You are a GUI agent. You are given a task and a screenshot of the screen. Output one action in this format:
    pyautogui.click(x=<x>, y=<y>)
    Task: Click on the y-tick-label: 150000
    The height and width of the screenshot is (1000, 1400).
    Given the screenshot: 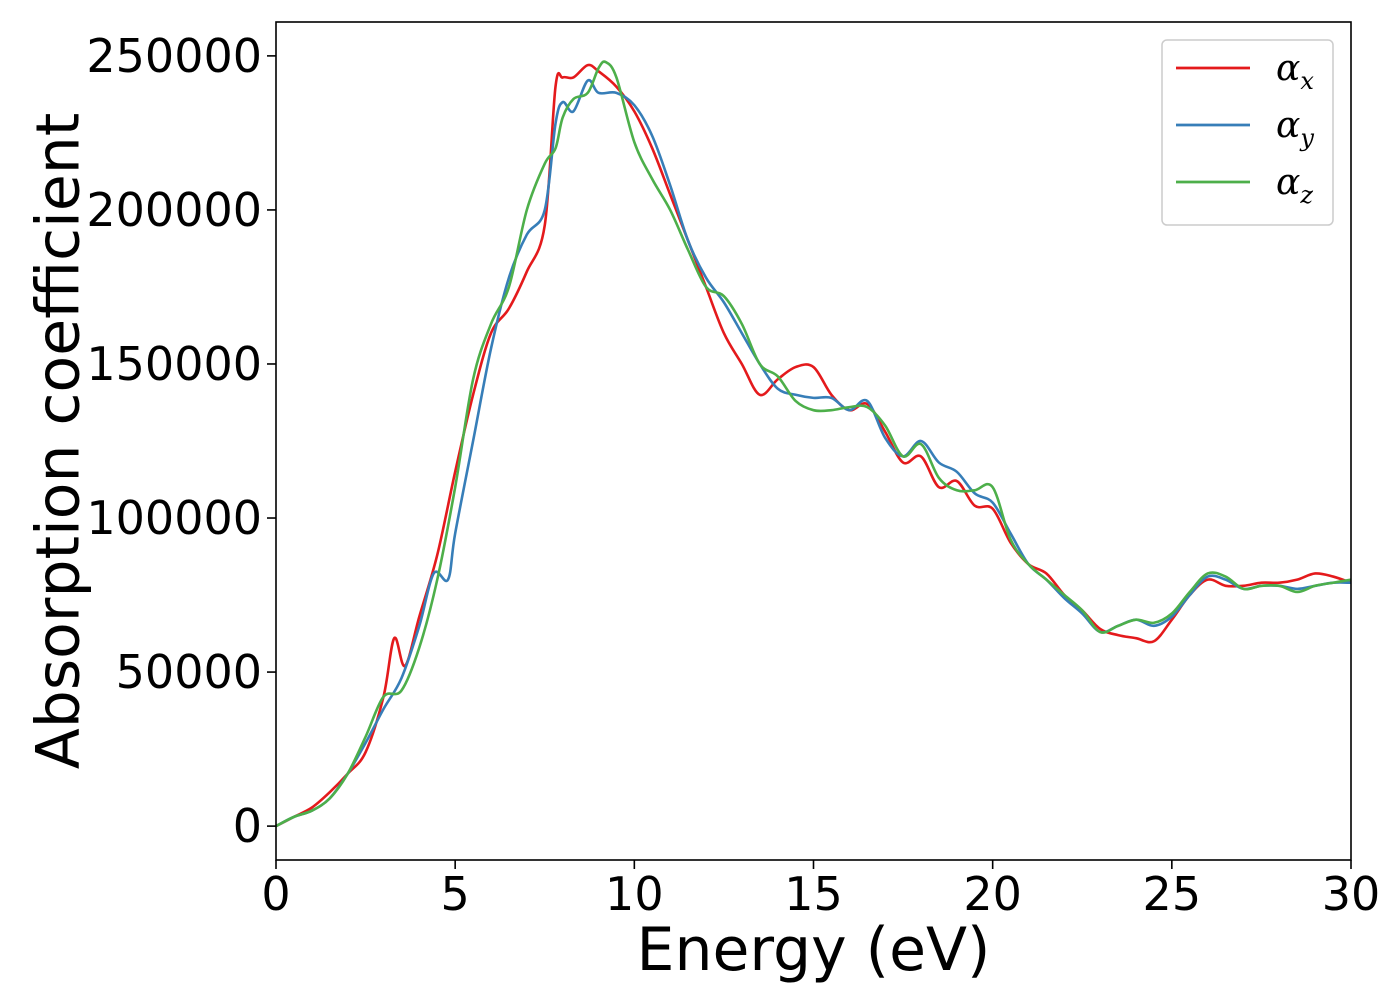 What is the action you would take?
    pyautogui.click(x=174, y=364)
    